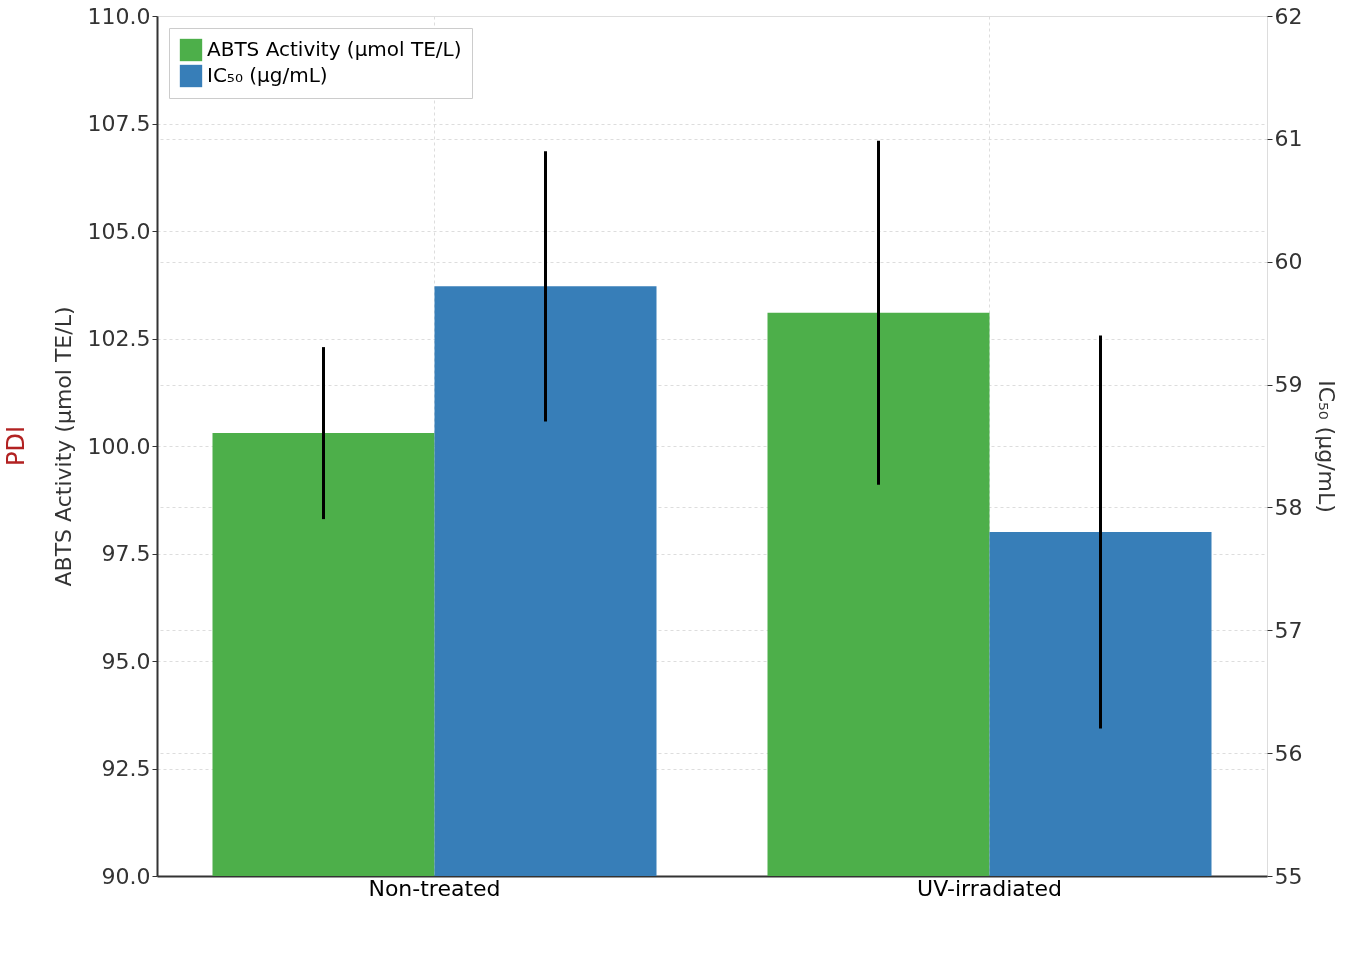 This screenshot has height=967, width=1368. I want to click on y-tick-label: 110.0, so click(119, 16).